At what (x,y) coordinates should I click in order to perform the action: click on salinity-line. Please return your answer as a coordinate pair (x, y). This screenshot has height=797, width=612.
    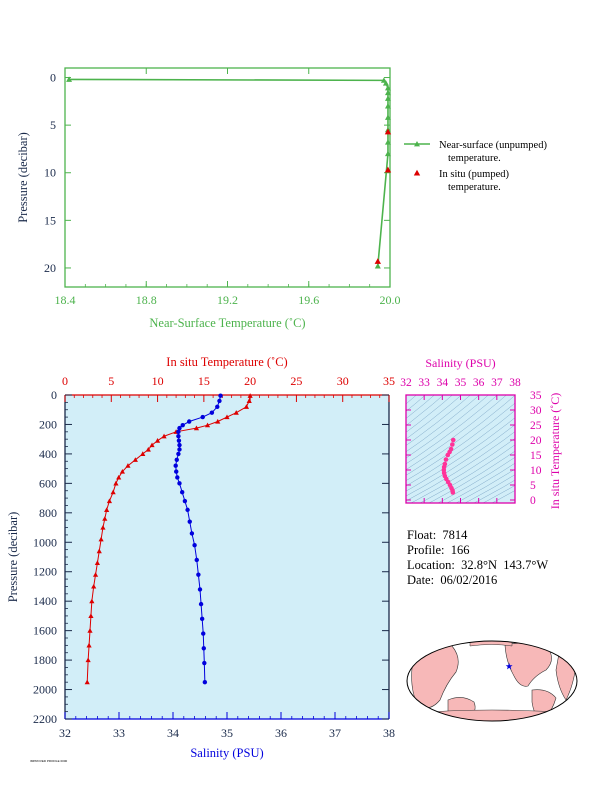
    Looking at the image, I should click on (198, 539).